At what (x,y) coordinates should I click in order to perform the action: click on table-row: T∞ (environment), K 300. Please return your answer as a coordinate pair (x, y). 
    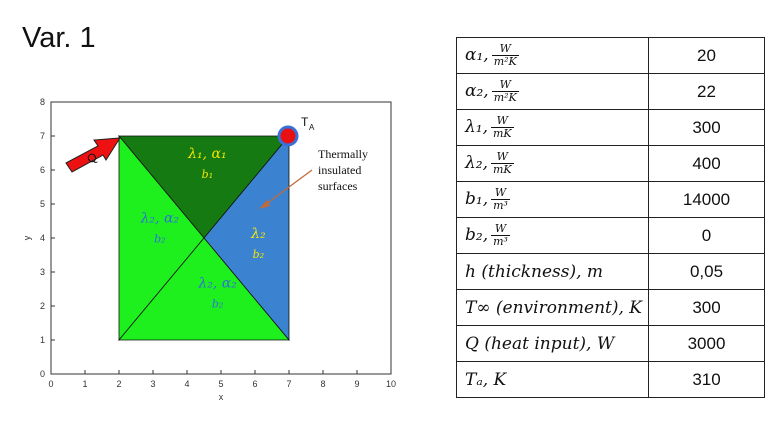
    Looking at the image, I should click on (610, 307).